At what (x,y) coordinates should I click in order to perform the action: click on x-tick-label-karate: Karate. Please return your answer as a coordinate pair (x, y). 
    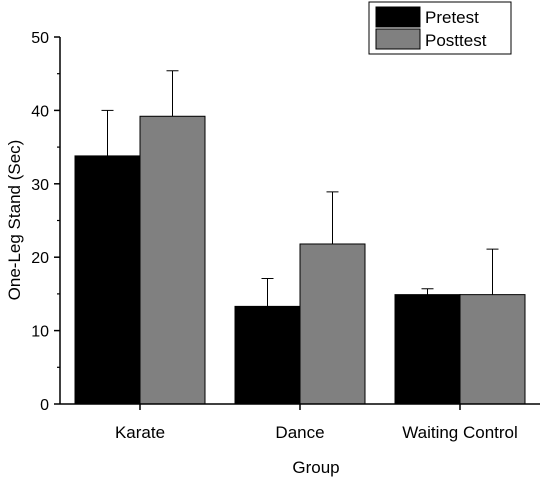
    Looking at the image, I should click on (140, 432).